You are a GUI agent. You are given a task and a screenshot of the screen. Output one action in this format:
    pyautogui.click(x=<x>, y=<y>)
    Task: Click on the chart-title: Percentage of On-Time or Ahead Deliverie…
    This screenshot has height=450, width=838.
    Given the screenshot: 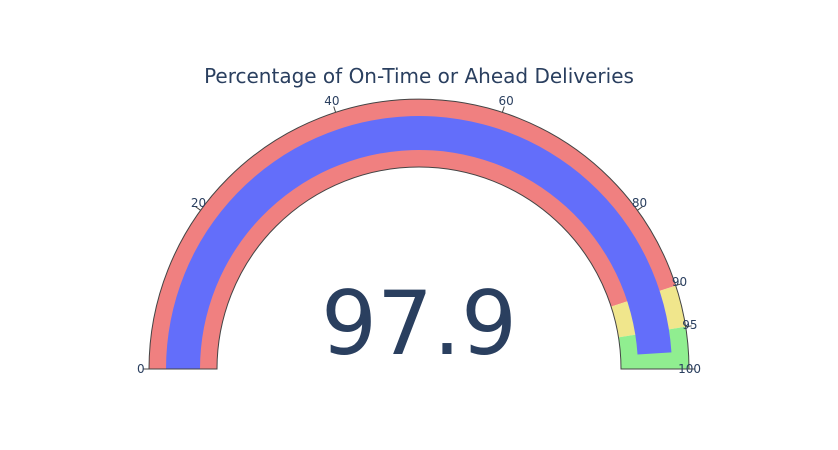 What is the action you would take?
    pyautogui.click(x=419, y=76)
    